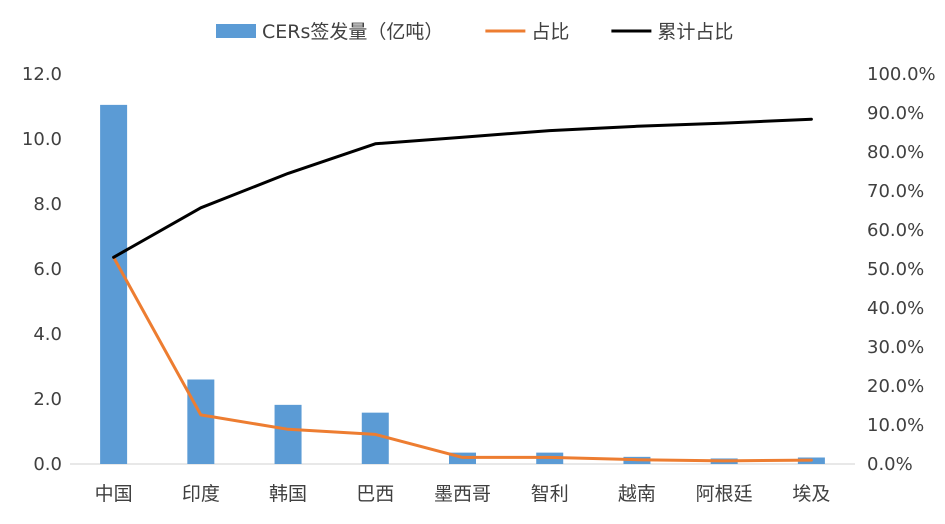 The image size is (945, 524). What do you see at coordinates (895, 308) in the screenshot?
I see `y-right-tick-label: 40.0%` at bounding box center [895, 308].